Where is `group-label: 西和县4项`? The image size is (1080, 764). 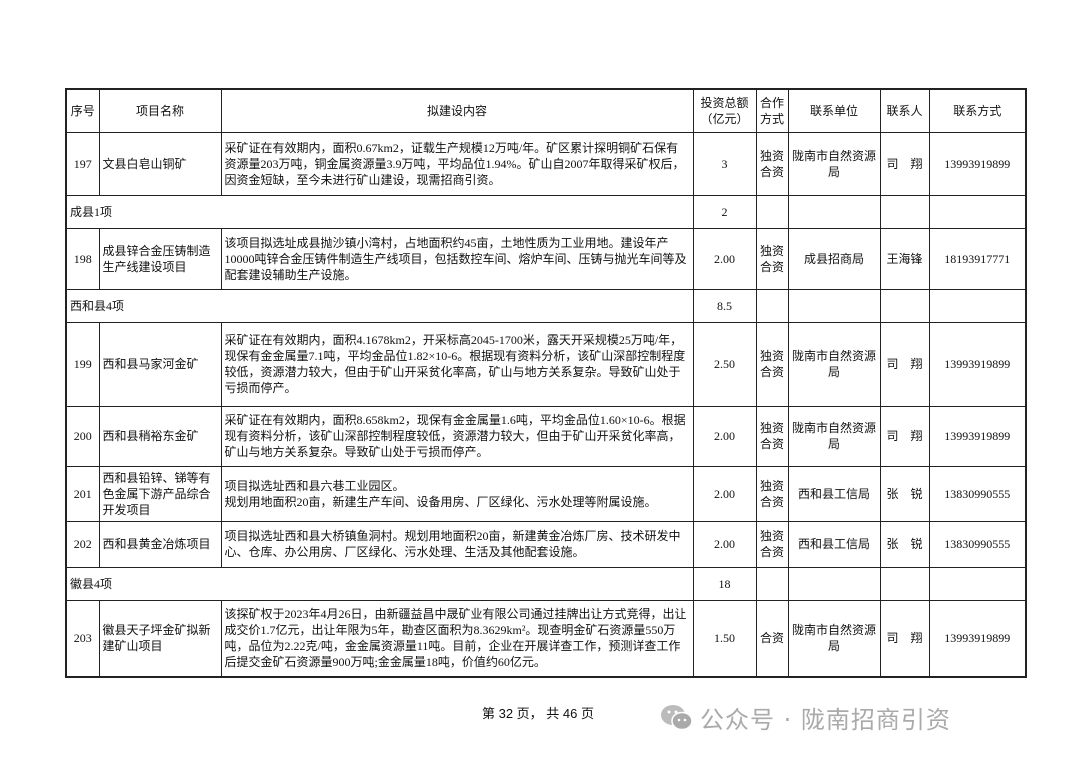 group-label: 西和县4项 is located at coordinates (379, 305).